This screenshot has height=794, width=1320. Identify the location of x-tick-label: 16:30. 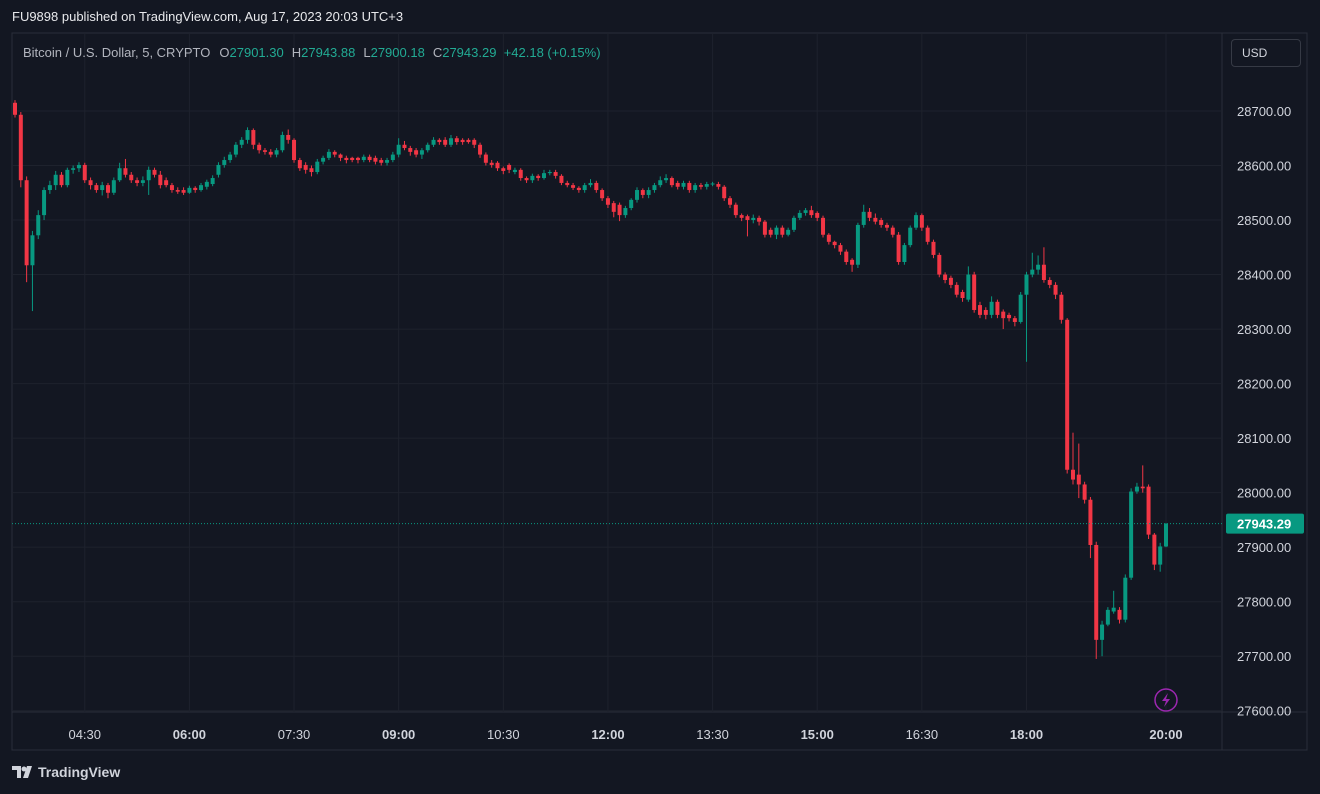
(922, 734).